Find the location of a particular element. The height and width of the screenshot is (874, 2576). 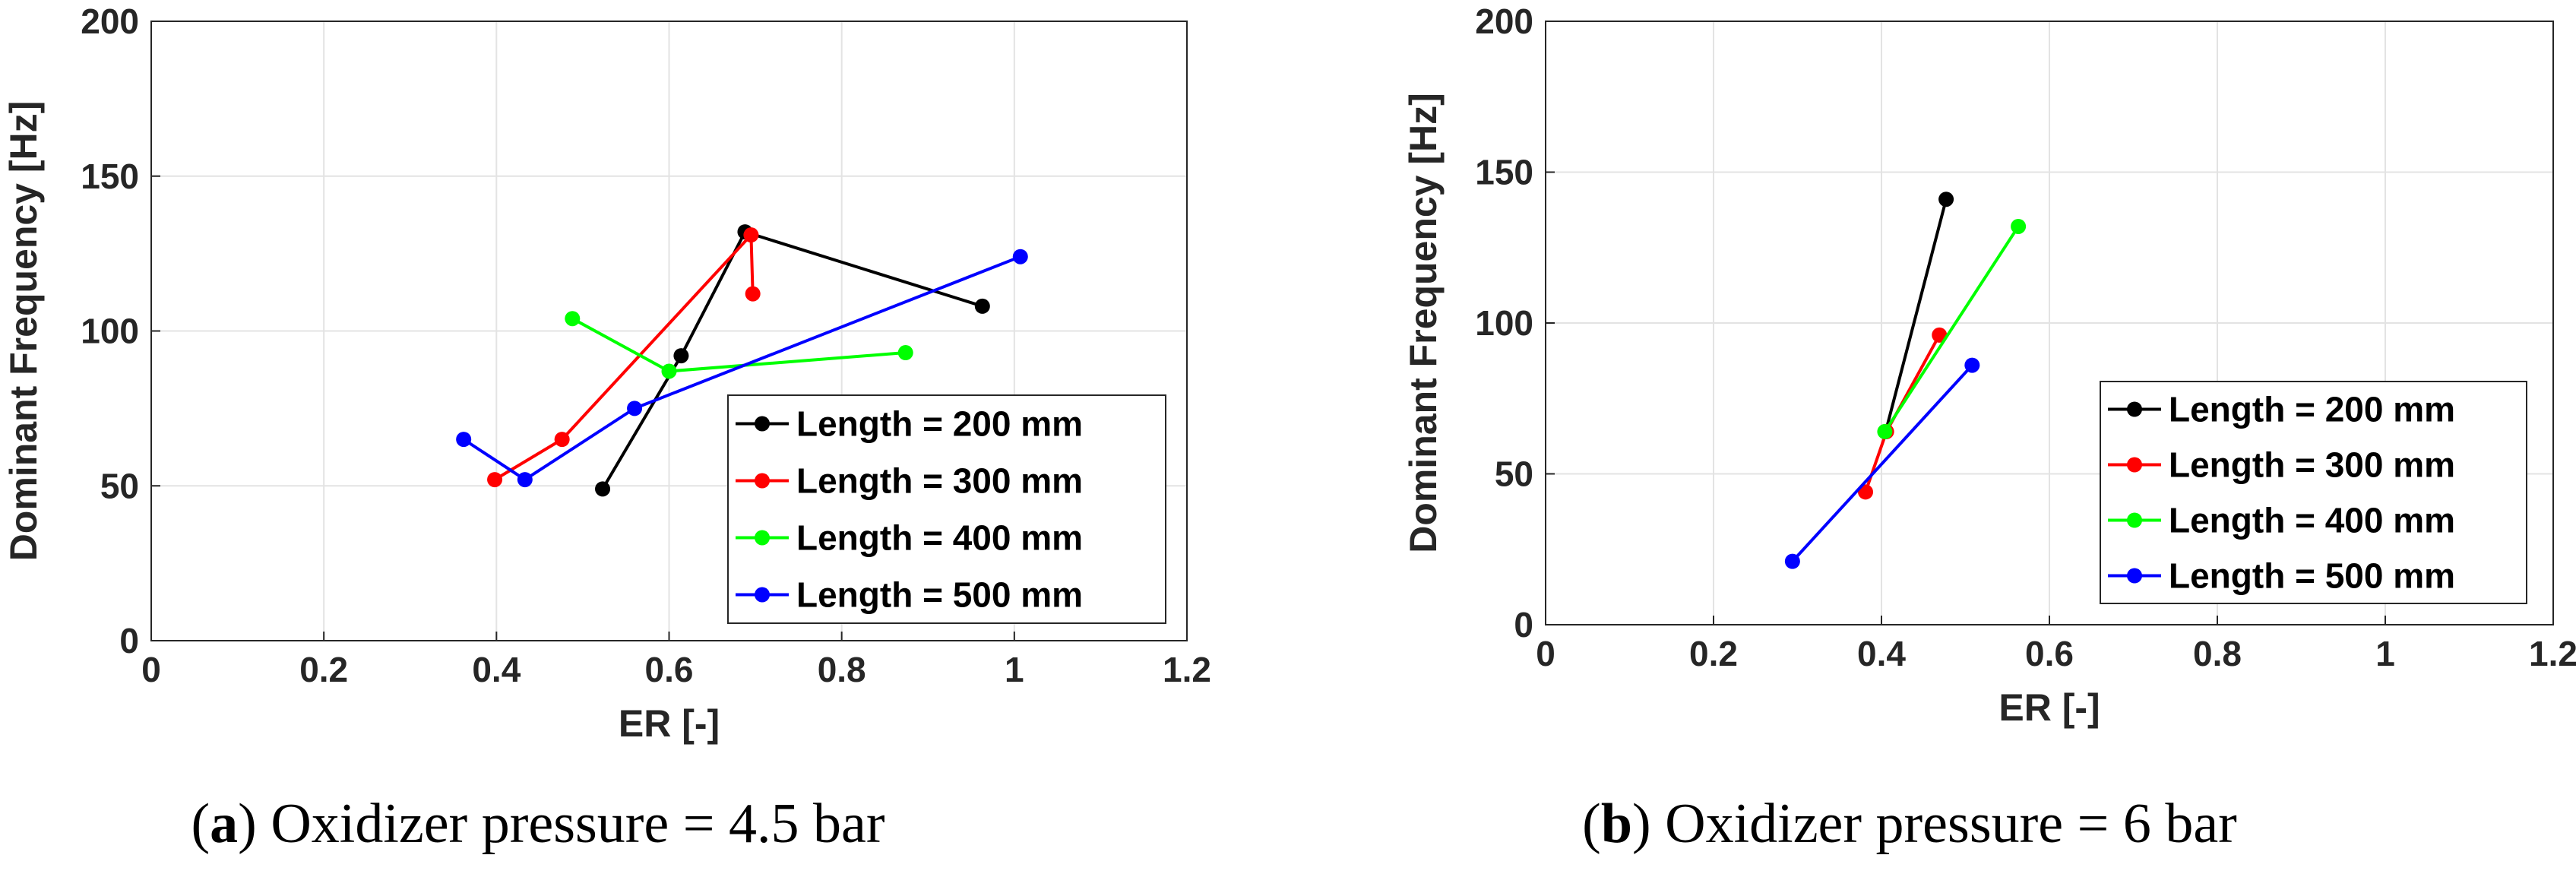

caption-a-text: Oxidizer pressure = 4.5 bar is located at coordinates (578, 824).